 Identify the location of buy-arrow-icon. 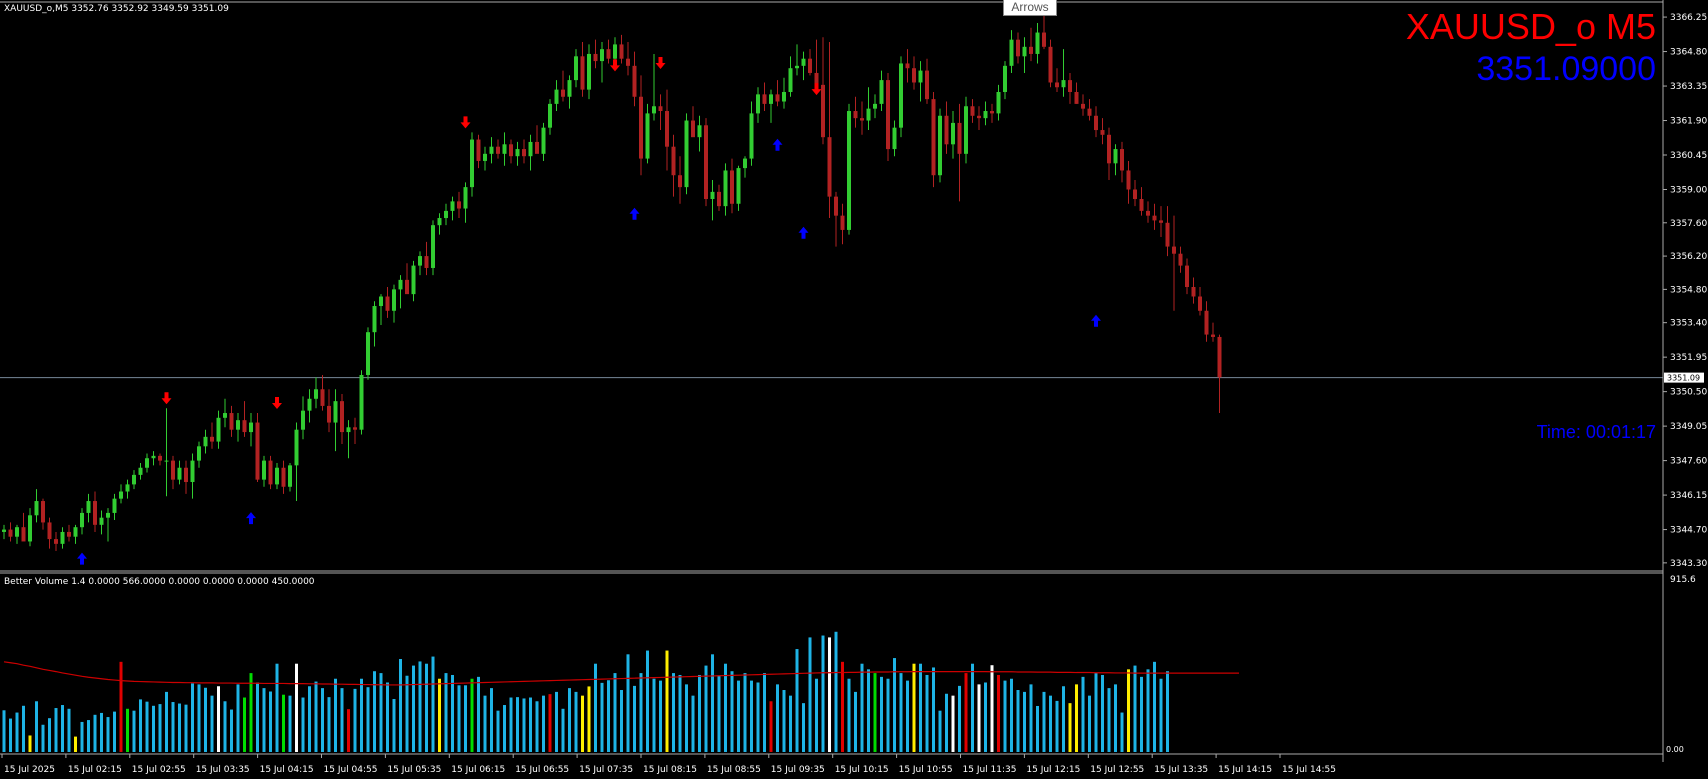
(777, 144).